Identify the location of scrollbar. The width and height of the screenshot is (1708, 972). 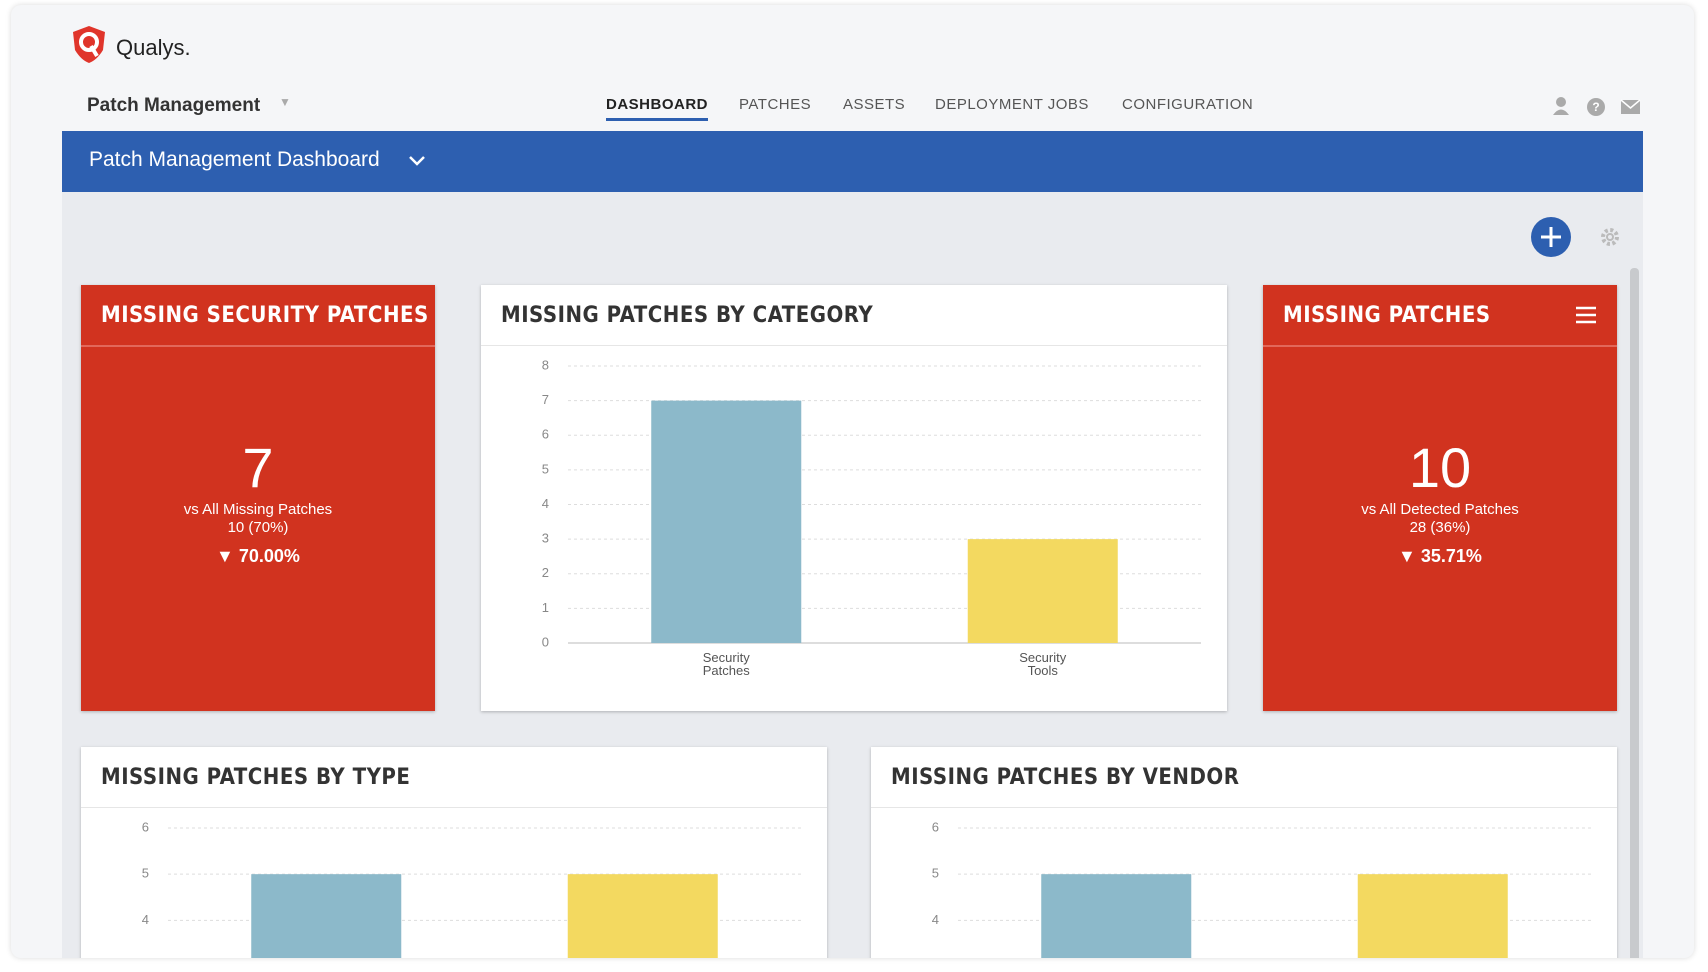
(1634, 613).